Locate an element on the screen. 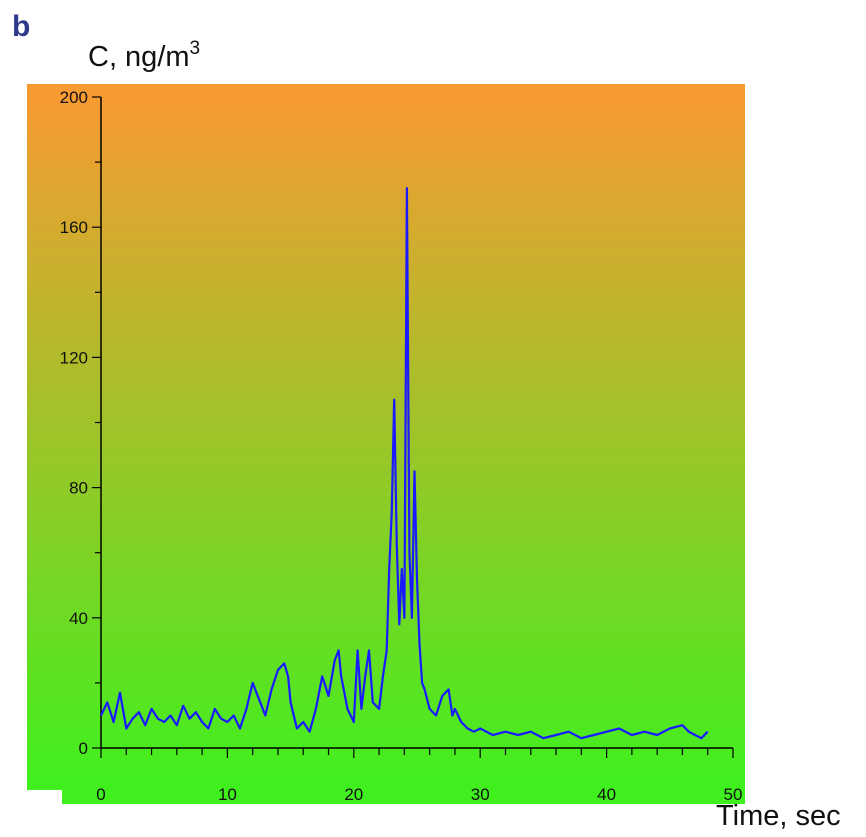 This screenshot has width=866, height=837. y-axis-label-text: C, ng/m is located at coordinates (139, 57).